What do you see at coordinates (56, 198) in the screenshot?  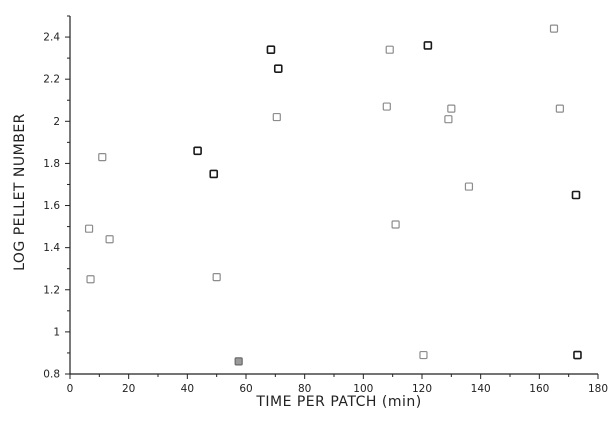 I see `y-axis-ticks: 0.8 1 1.2 1.4 1.6 1.8 2 2.2 2.4` at bounding box center [56, 198].